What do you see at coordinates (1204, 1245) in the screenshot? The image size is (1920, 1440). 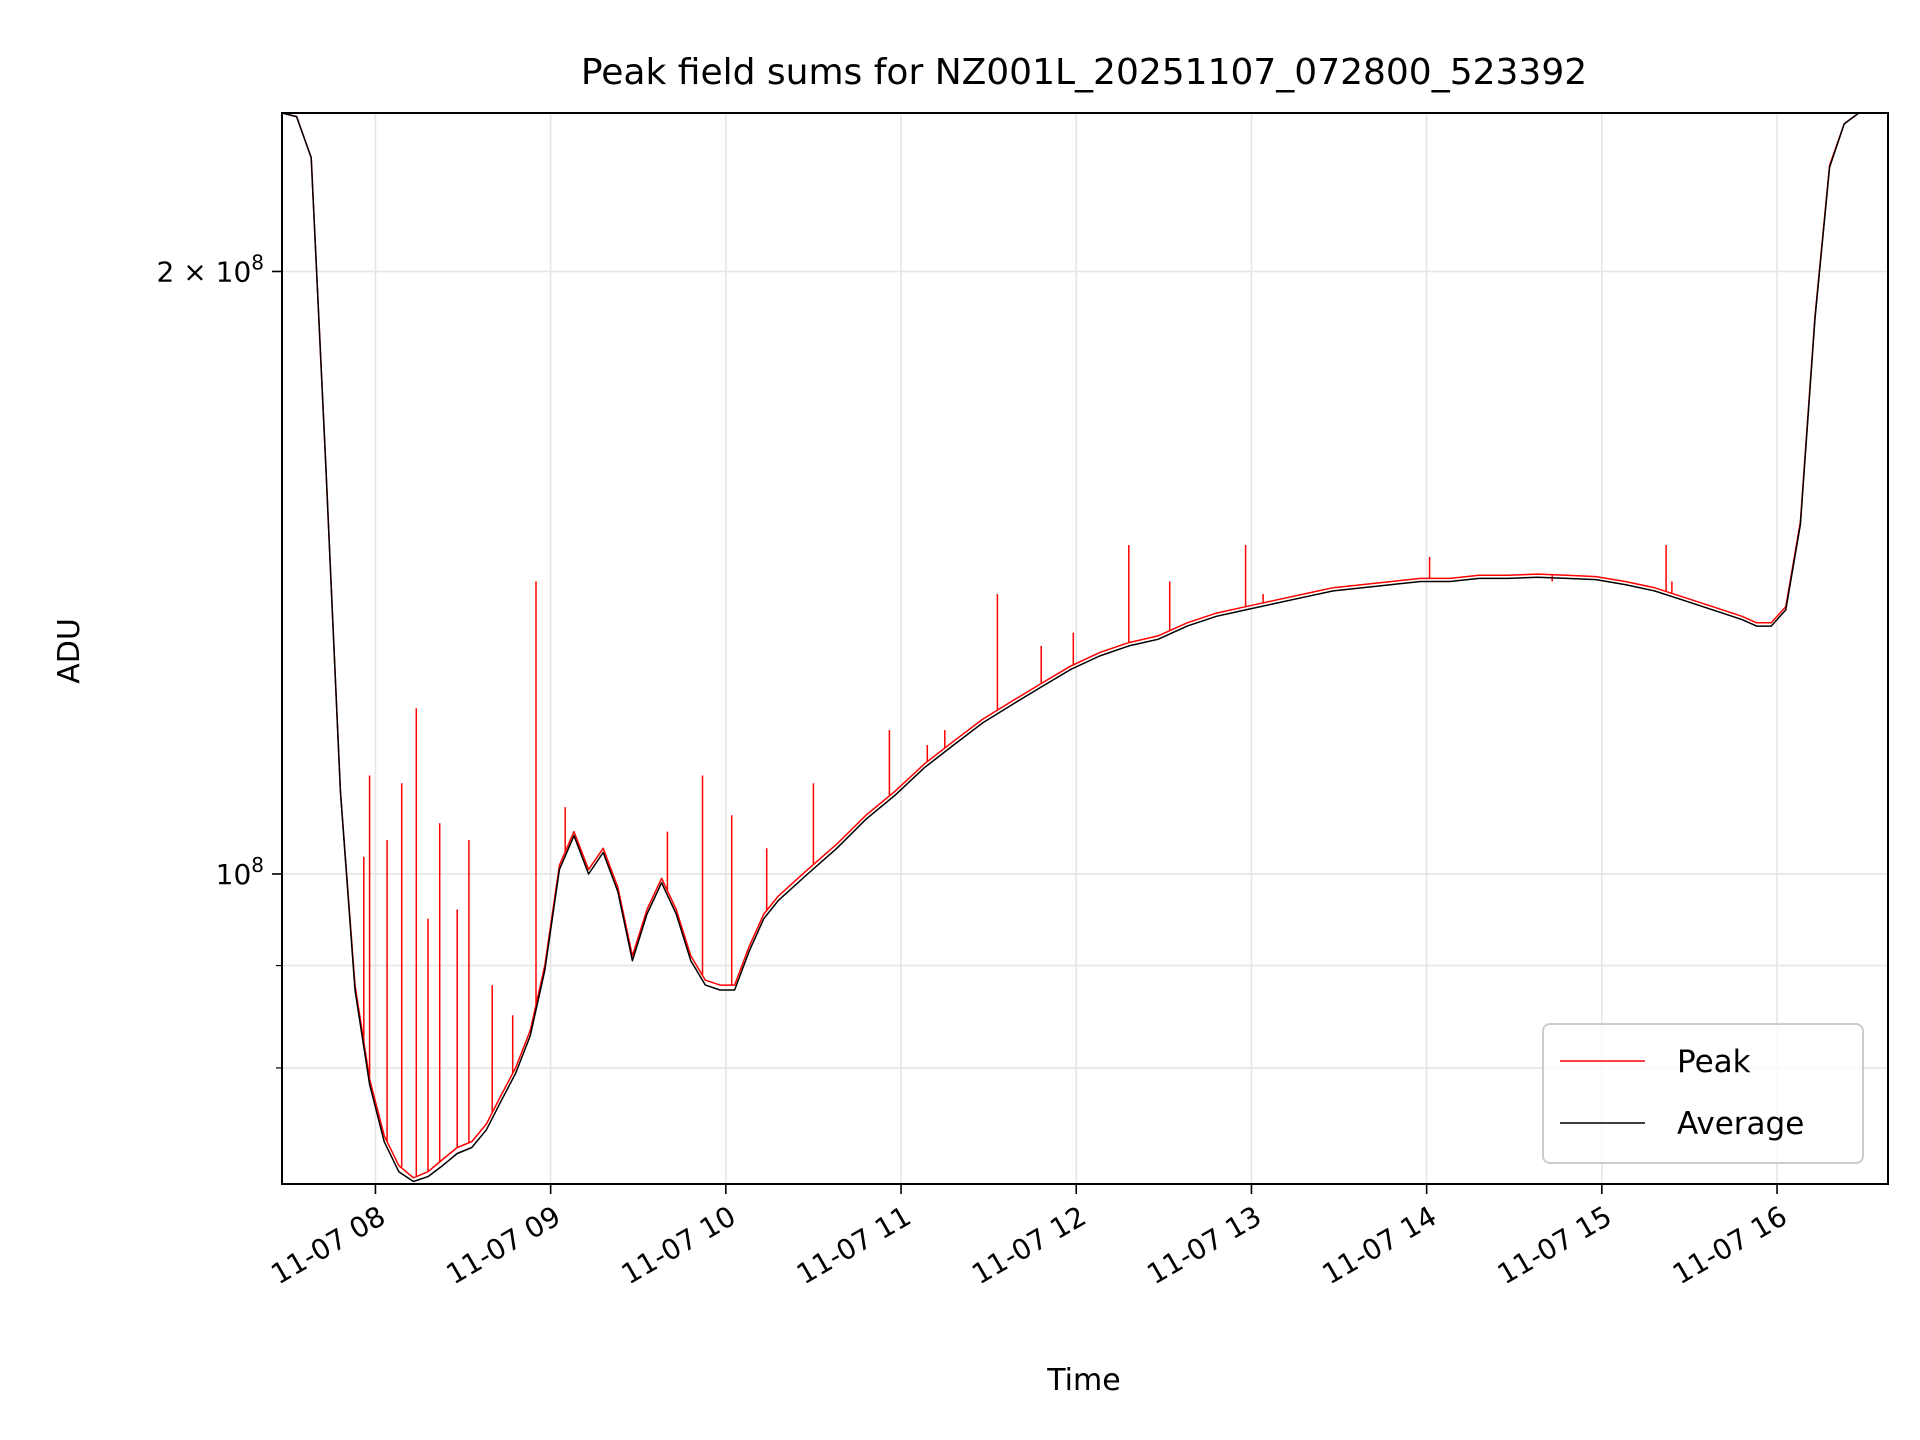 I see `x-tick-label: 11-07 13` at bounding box center [1204, 1245].